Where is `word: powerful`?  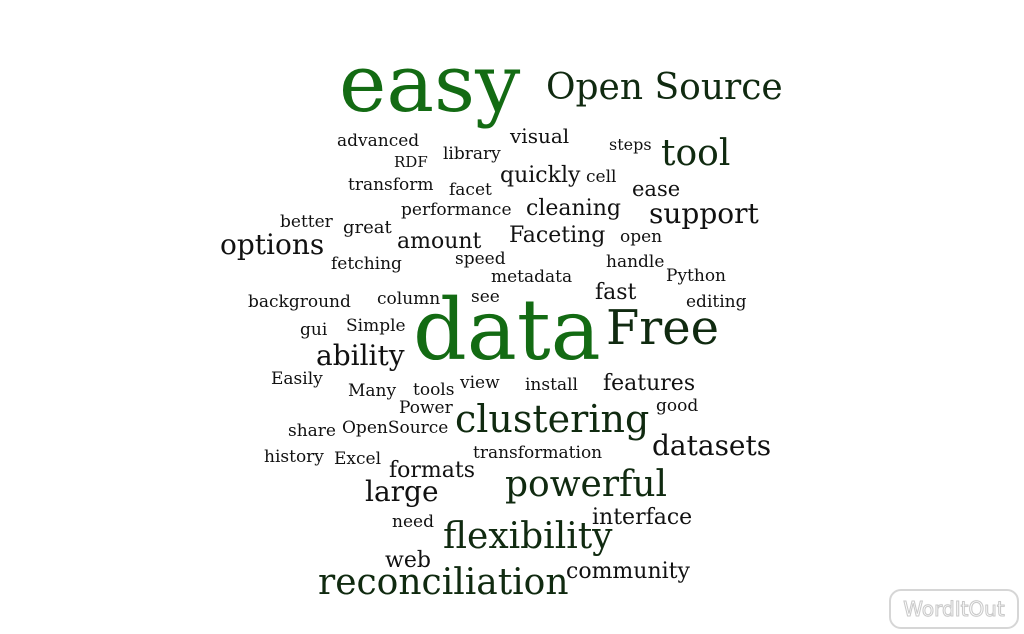 word: powerful is located at coordinates (586, 484).